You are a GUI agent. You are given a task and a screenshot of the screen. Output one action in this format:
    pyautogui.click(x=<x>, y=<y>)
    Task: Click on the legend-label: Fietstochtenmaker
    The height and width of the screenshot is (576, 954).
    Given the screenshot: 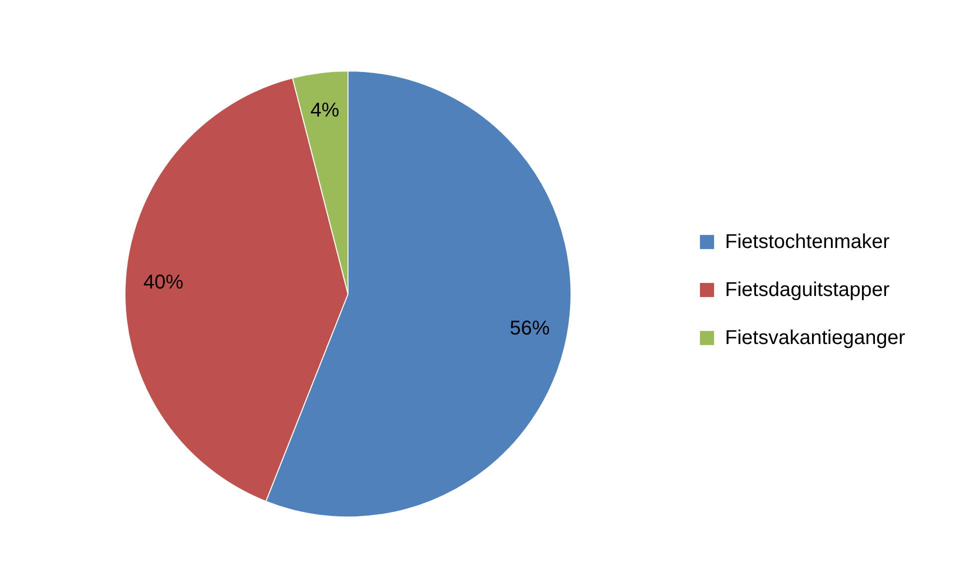 What is the action you would take?
    pyautogui.click(x=807, y=242)
    